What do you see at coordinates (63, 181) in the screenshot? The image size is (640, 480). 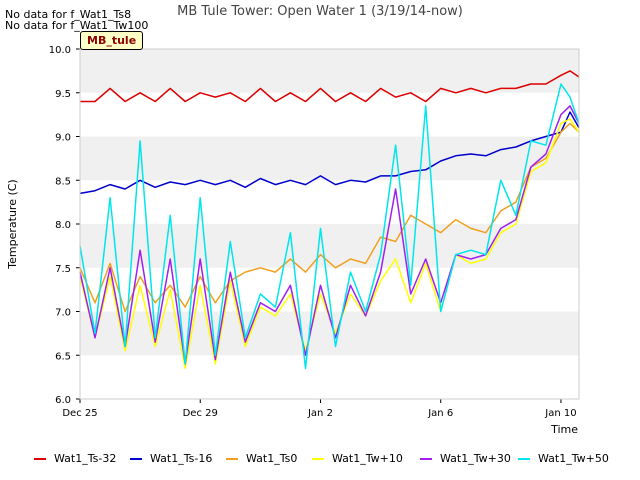 I see `y-tick-label: 8.5` at bounding box center [63, 181].